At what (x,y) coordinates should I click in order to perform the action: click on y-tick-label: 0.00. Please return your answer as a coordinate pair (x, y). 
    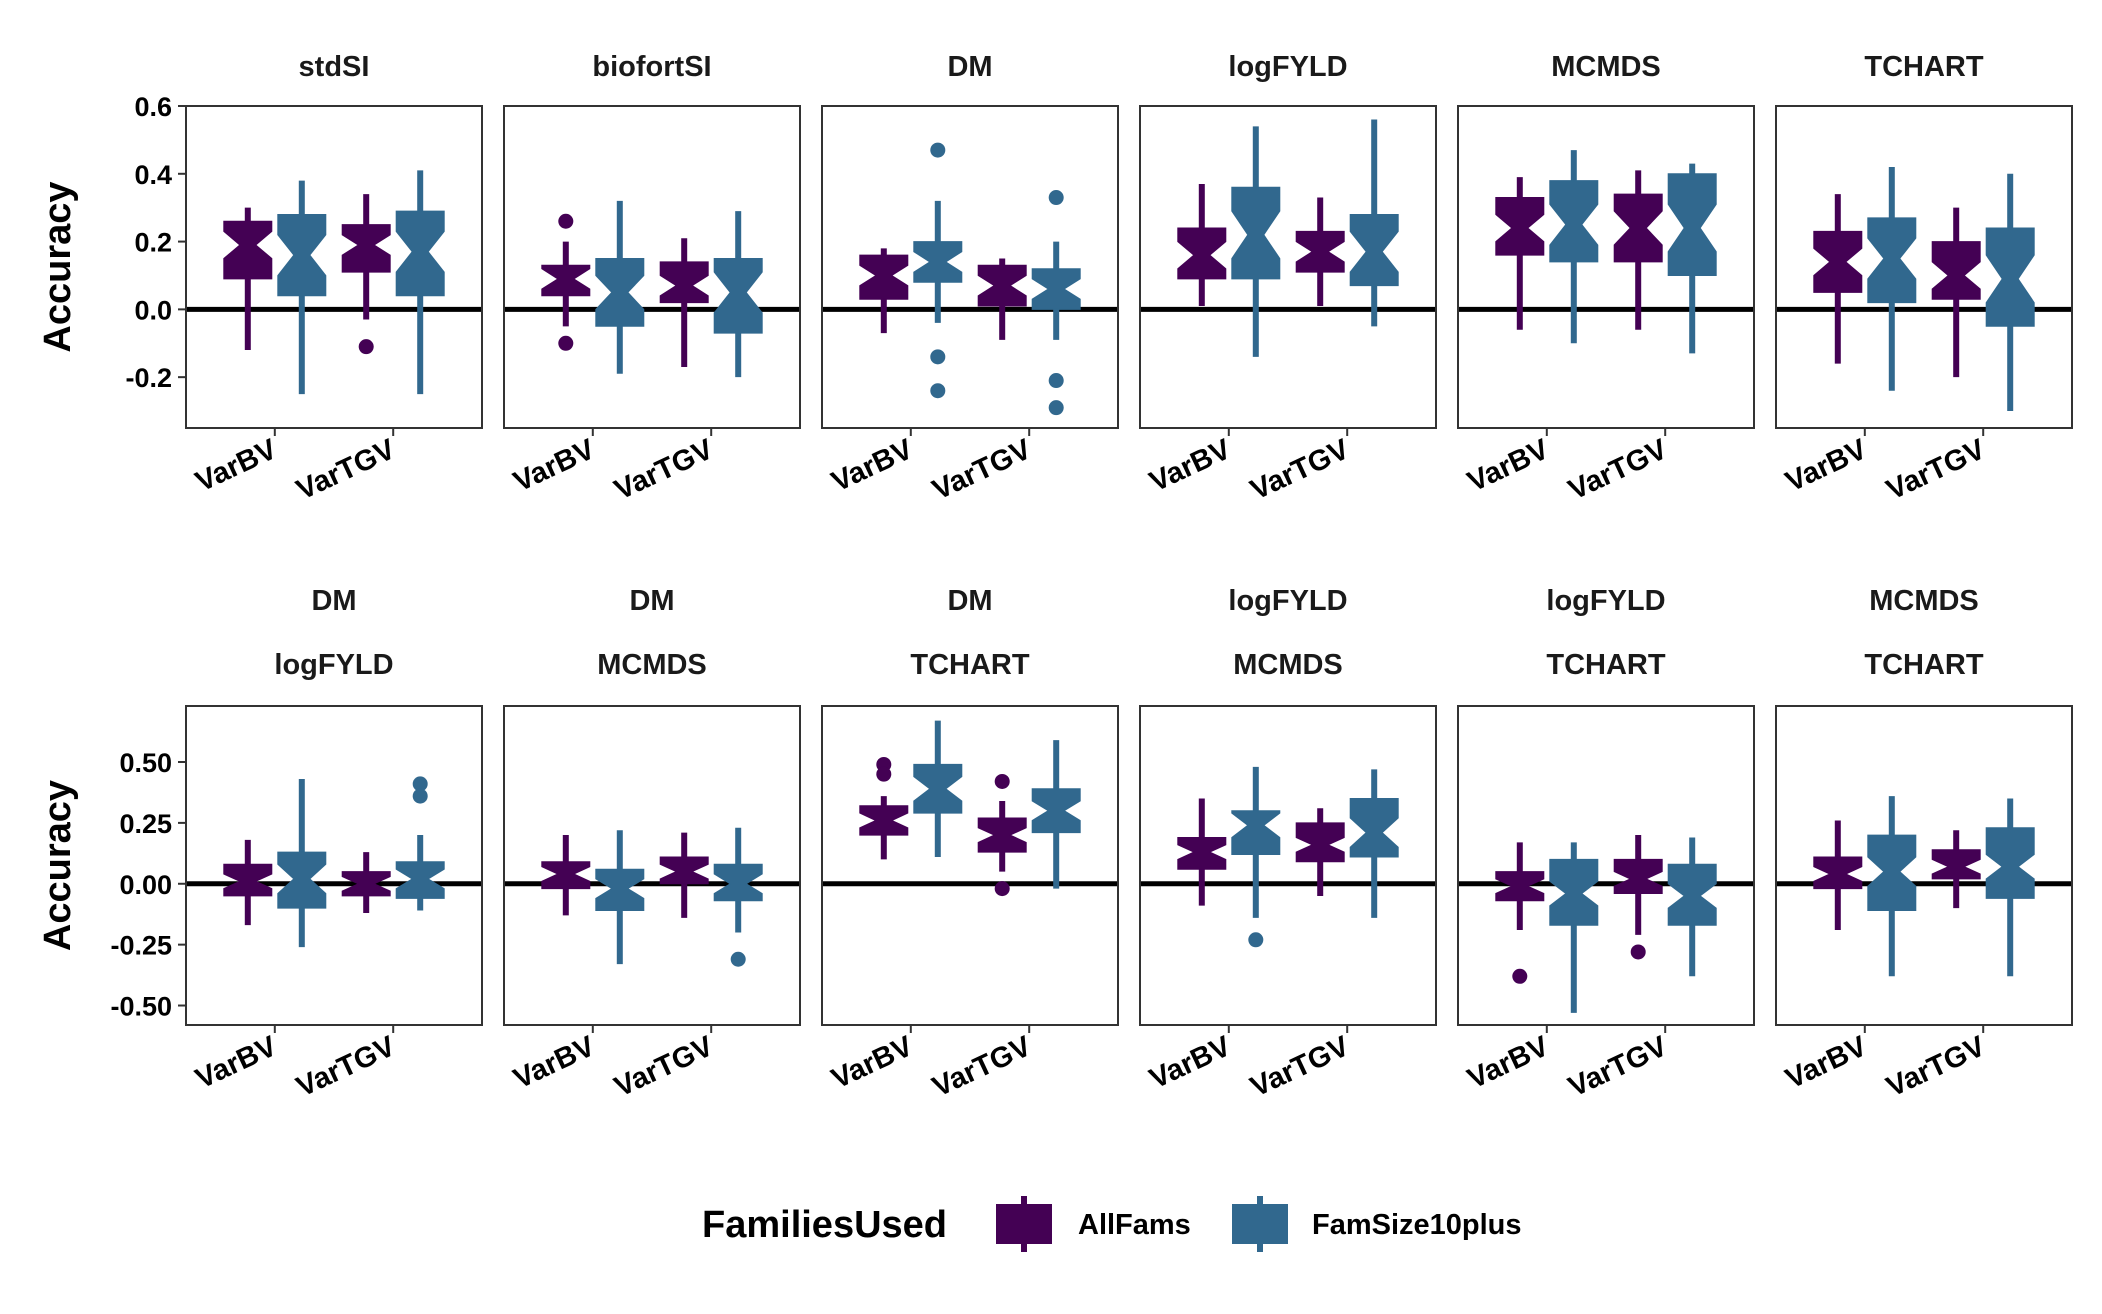
    Looking at the image, I should click on (145, 885).